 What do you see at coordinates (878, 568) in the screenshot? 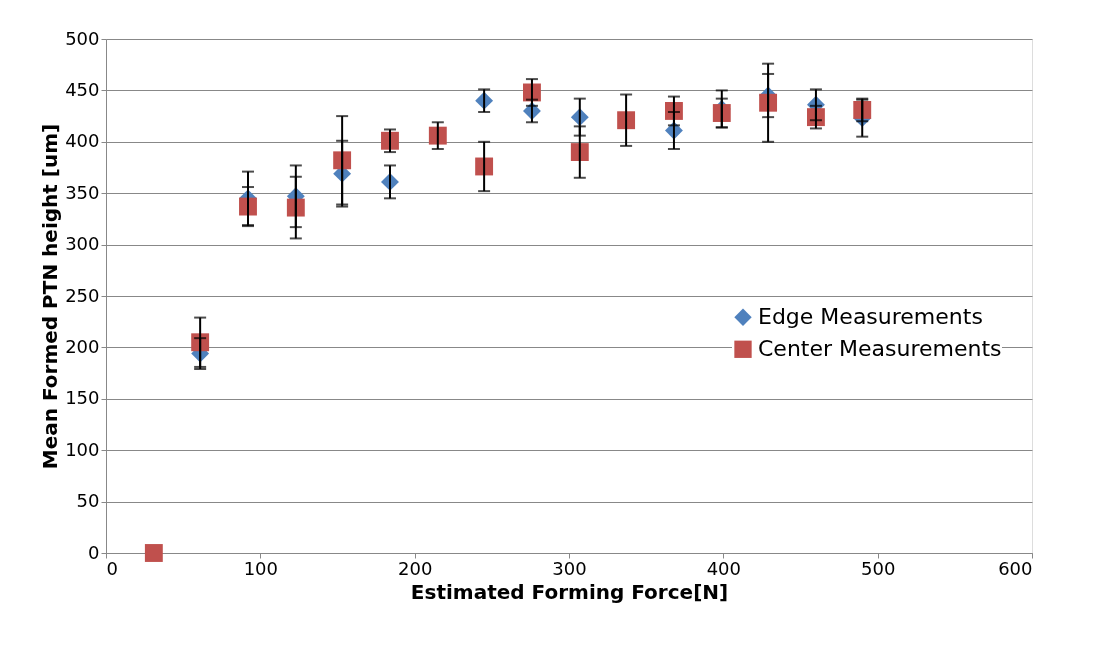
I see `x-tick-label: 500` at bounding box center [878, 568].